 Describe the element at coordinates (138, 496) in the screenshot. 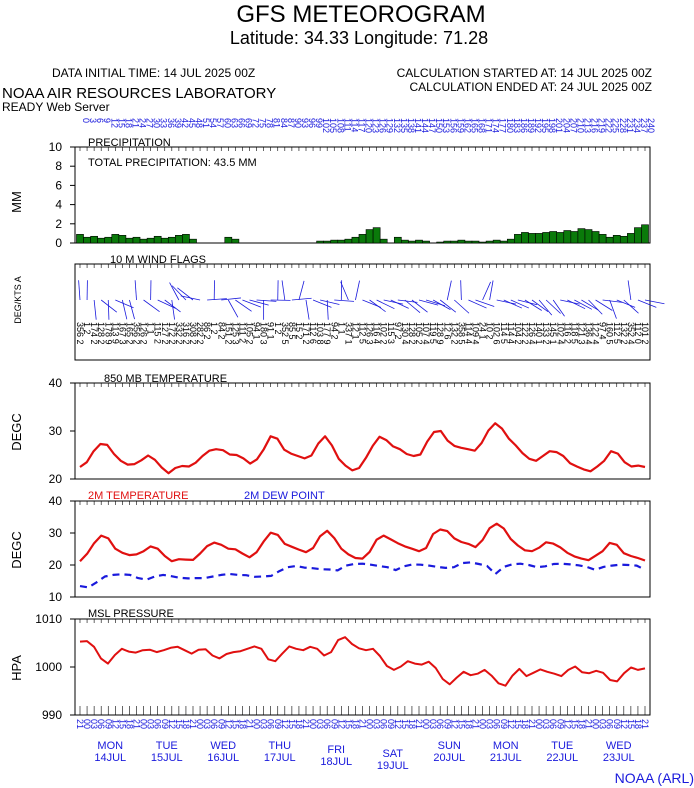

I see `t2m-legend: 2M TEMPERATURE` at that location.